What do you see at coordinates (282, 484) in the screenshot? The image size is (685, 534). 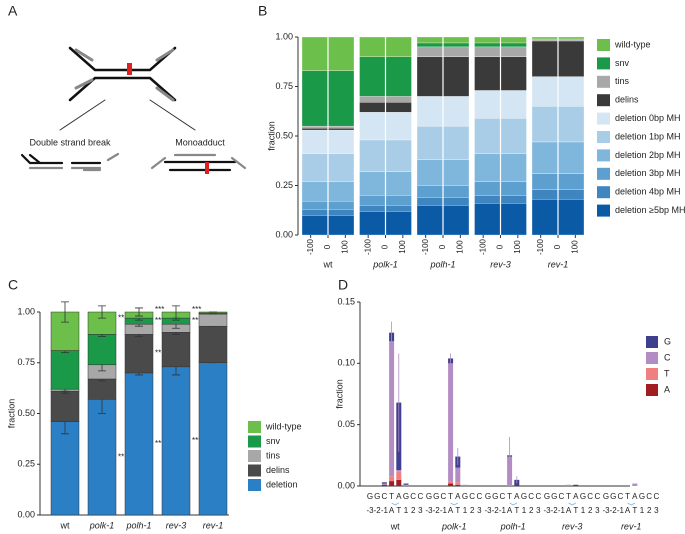 I see `legend-label: deletion` at bounding box center [282, 484].